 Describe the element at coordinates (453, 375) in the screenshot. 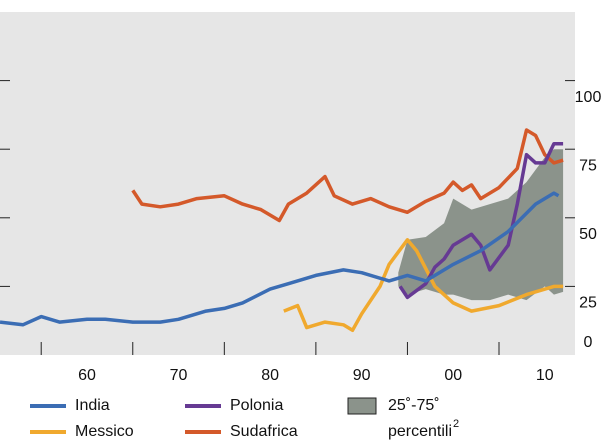

I see `x-tick-label: 00` at that location.